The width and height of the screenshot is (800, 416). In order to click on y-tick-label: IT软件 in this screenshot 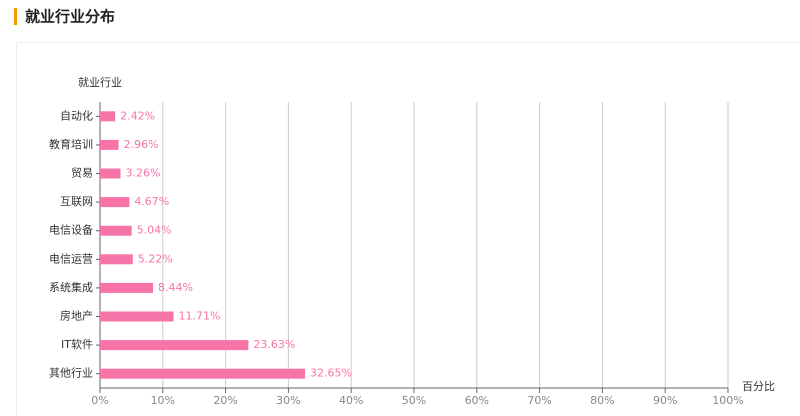, I will do `click(77, 344)`.